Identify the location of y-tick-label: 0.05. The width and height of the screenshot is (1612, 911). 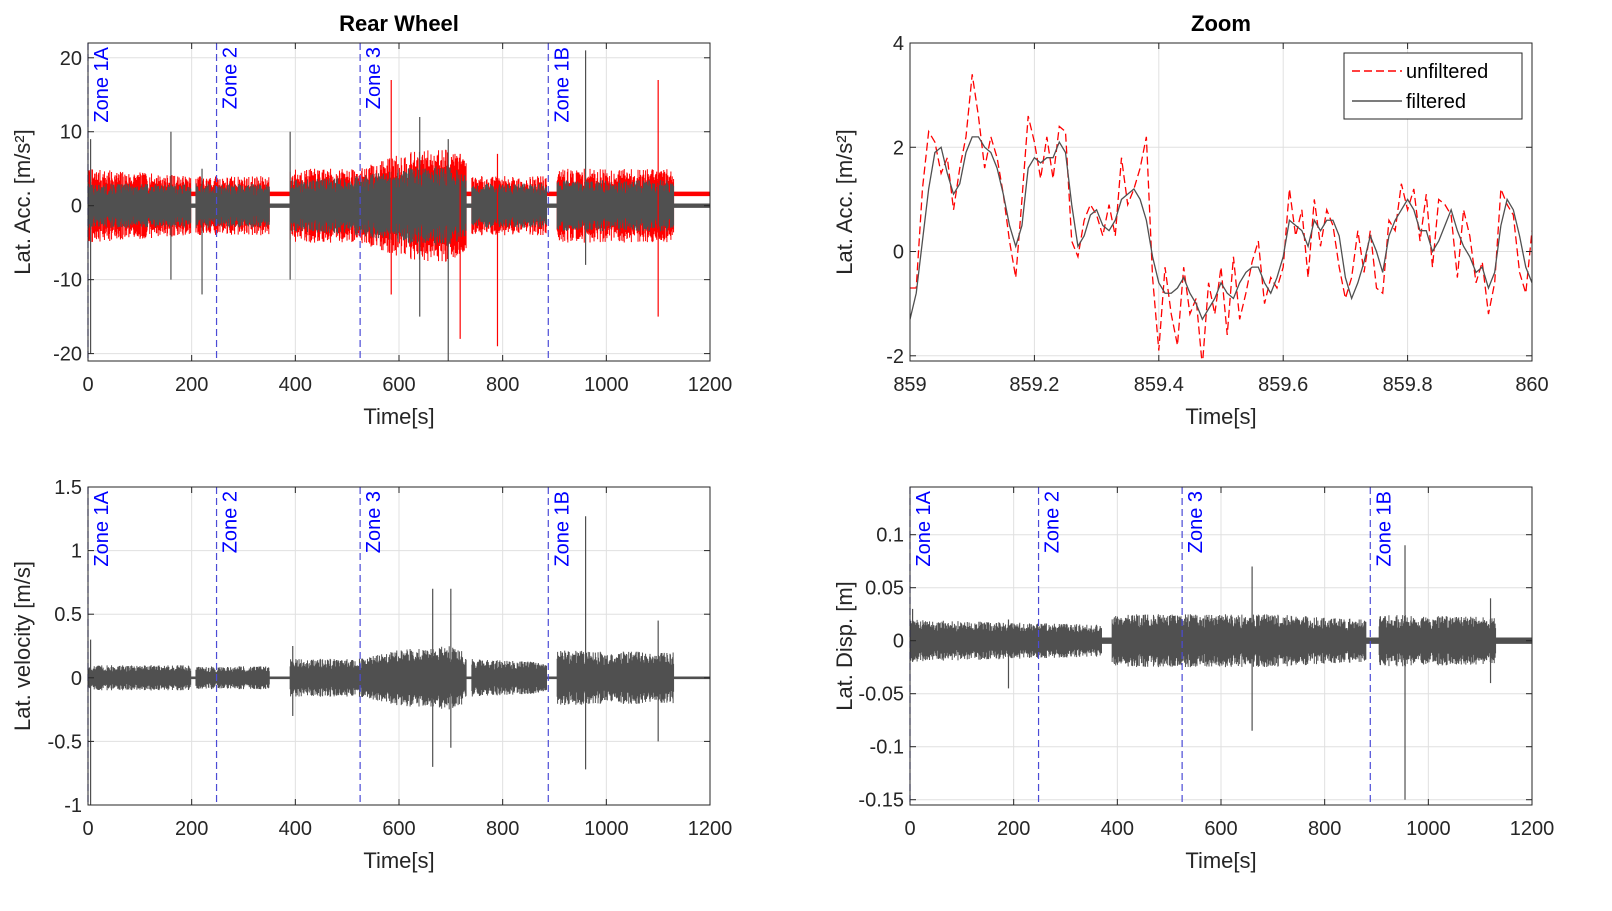
(884, 589).